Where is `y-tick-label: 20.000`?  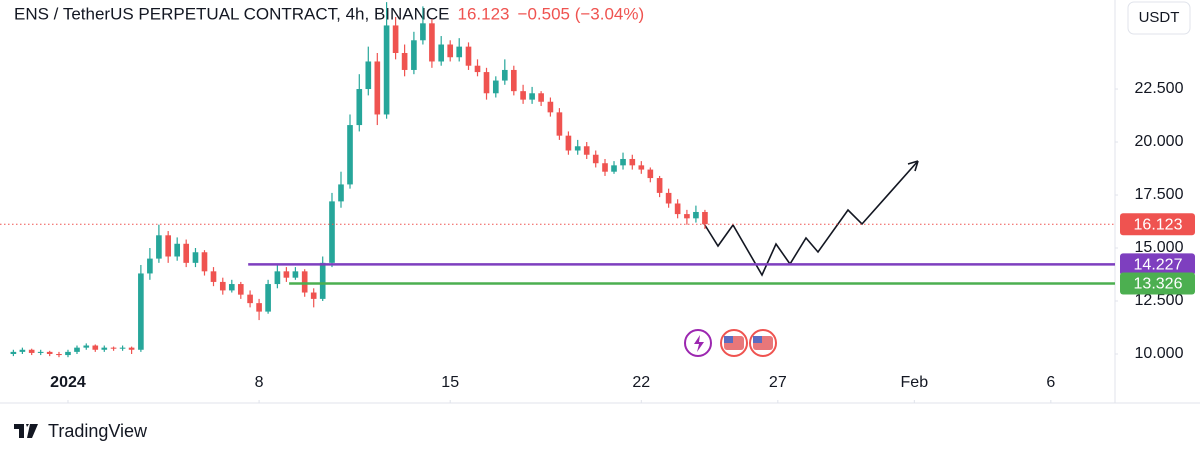 y-tick-label: 20.000 is located at coordinates (1159, 141).